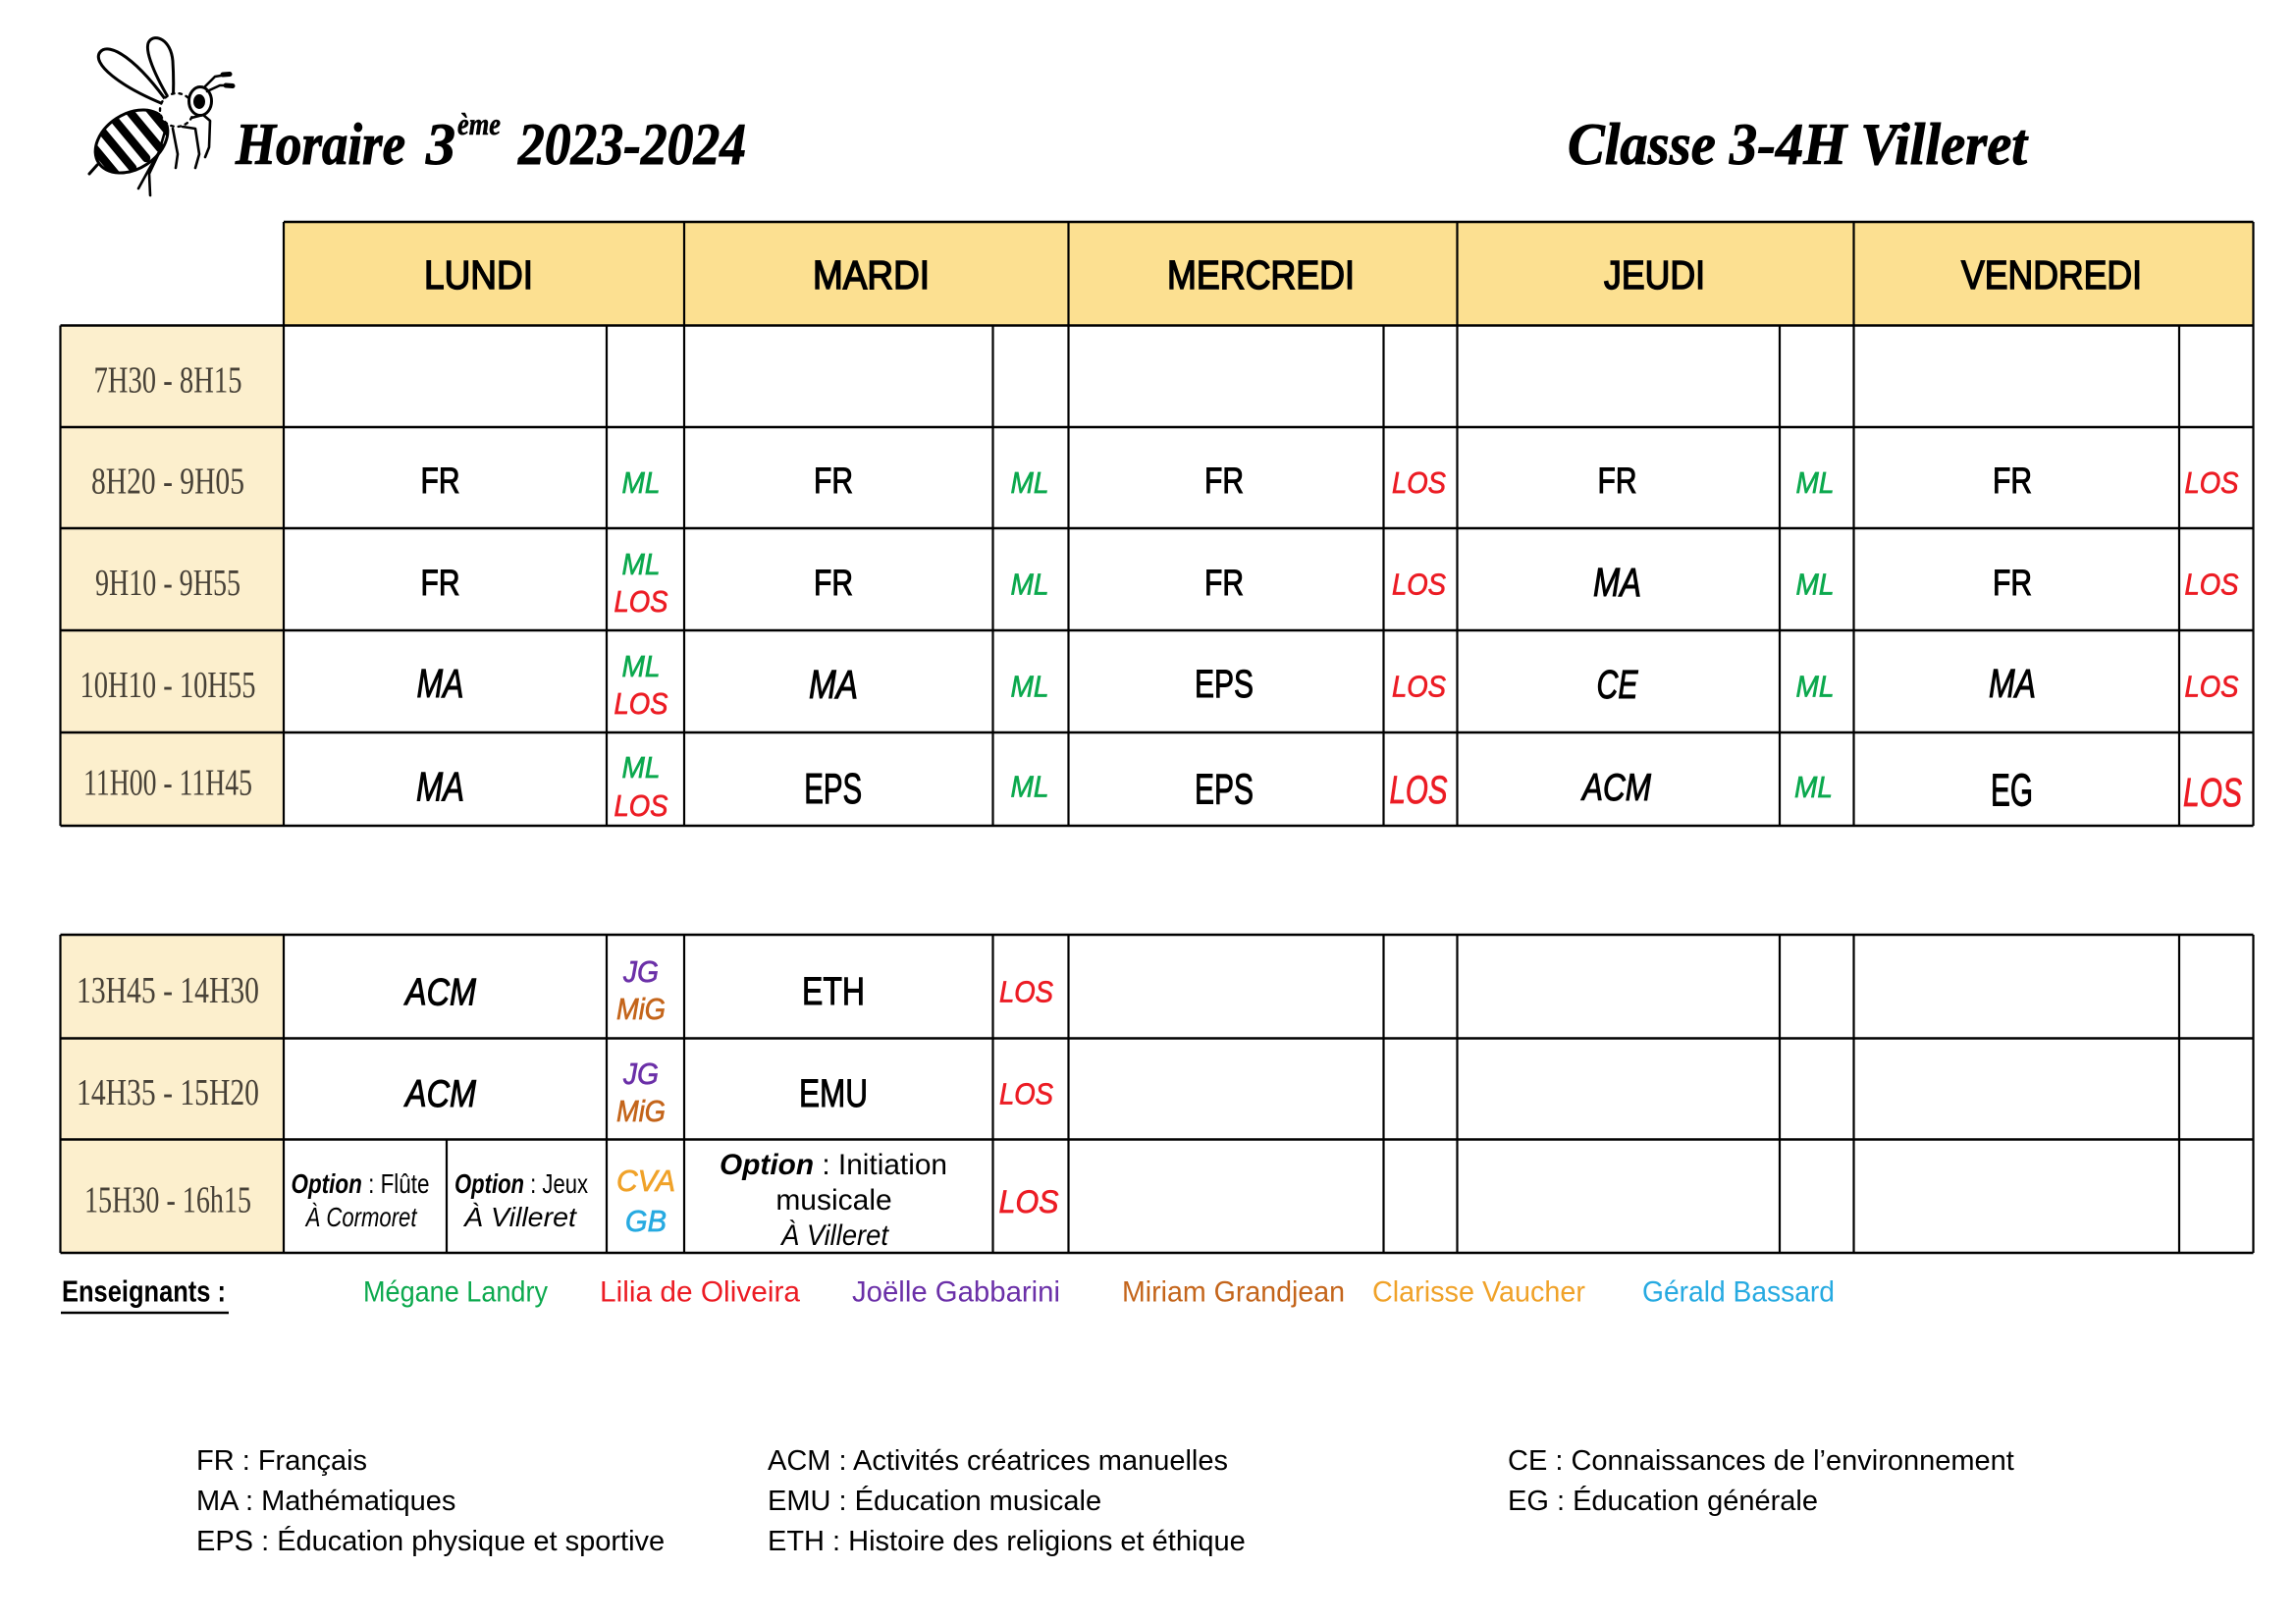 The image size is (2296, 1624). What do you see at coordinates (479, 123) in the screenshot?
I see `svg-text: ème` at bounding box center [479, 123].